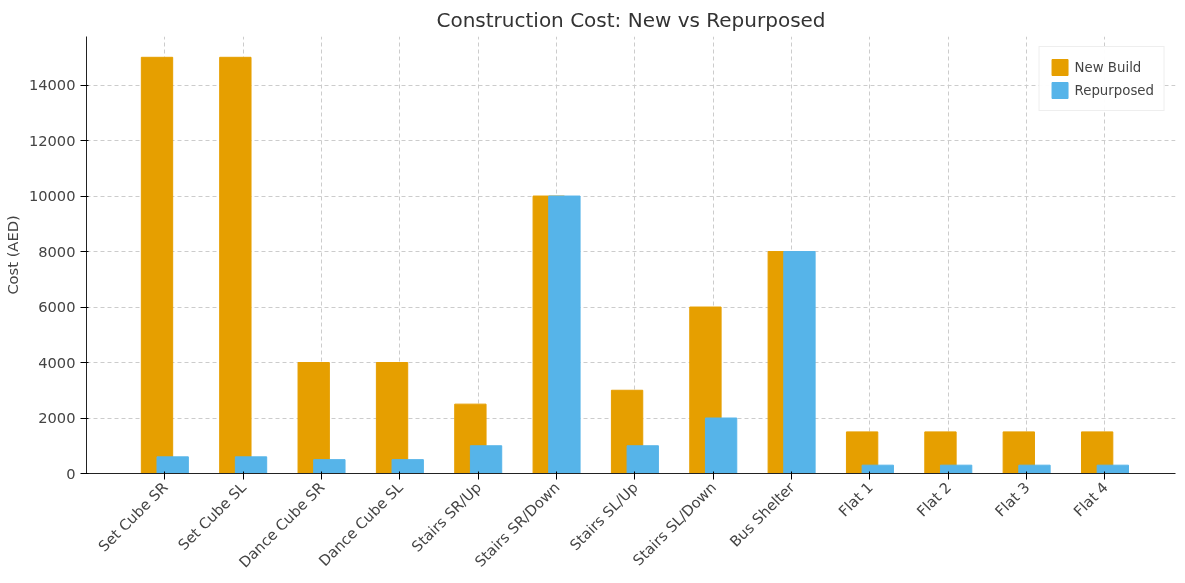 The width and height of the screenshot is (1185, 583). Describe the element at coordinates (57, 307) in the screenshot. I see `y-tick-label: 6000` at that location.